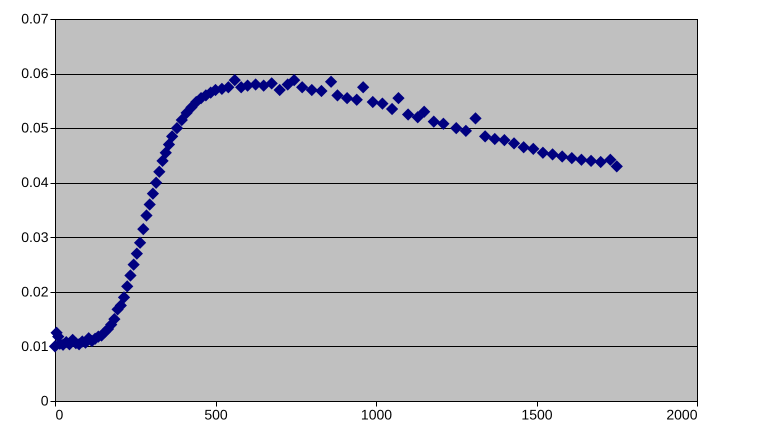  I want to click on y-tick-label: 0.02, so click(35, 291).